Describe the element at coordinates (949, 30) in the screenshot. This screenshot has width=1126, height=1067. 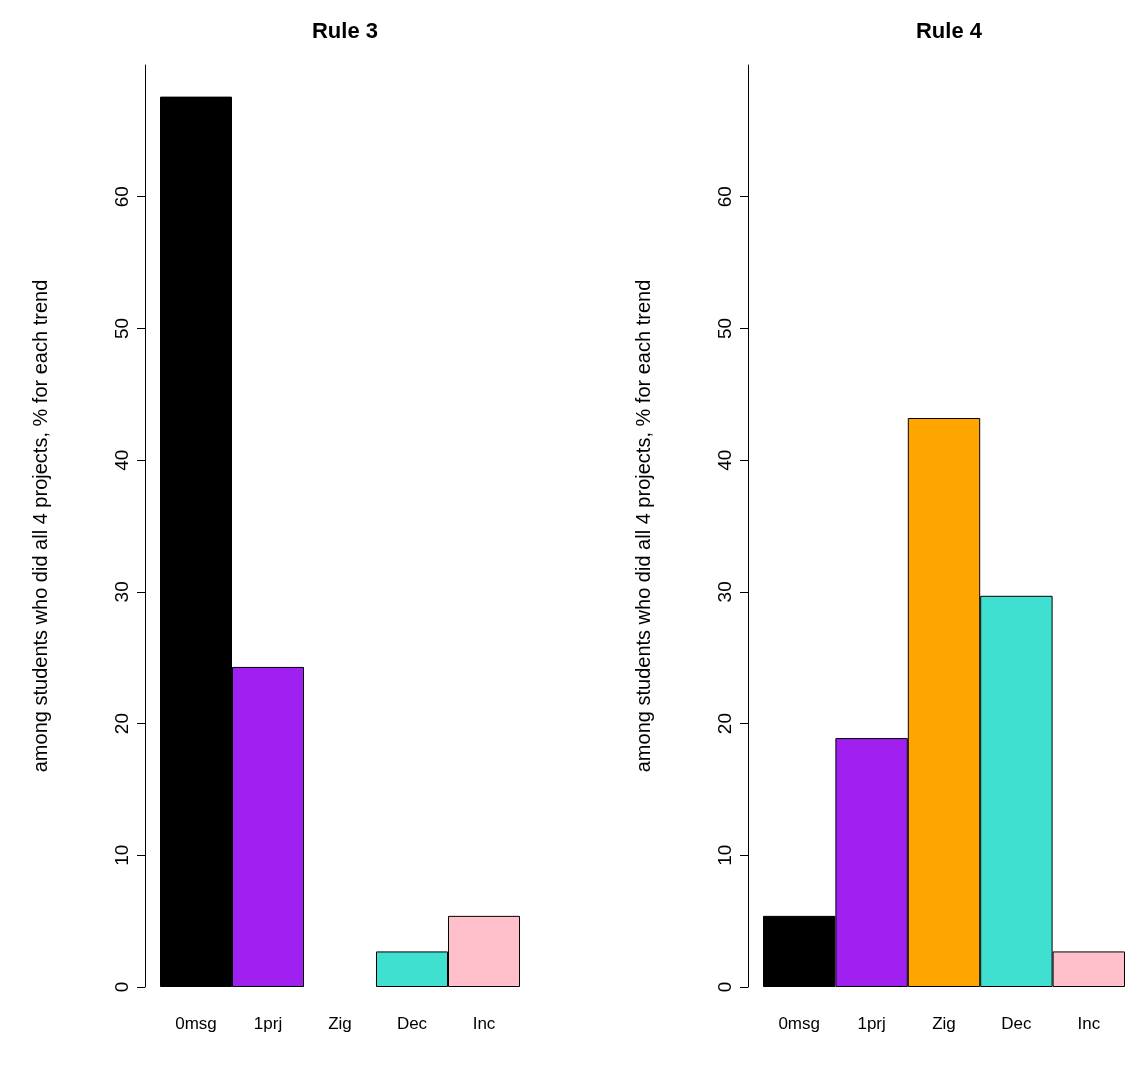
I see `chart-title: Rule 4` at that location.